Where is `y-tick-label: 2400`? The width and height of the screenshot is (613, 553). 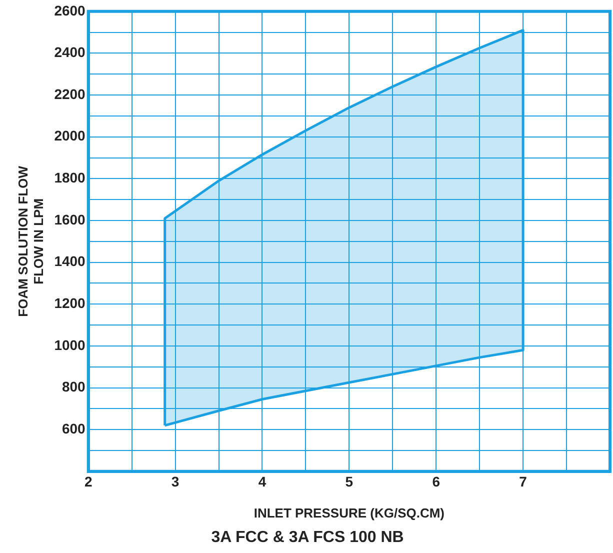
y-tick-label: 2400 is located at coordinates (70, 52).